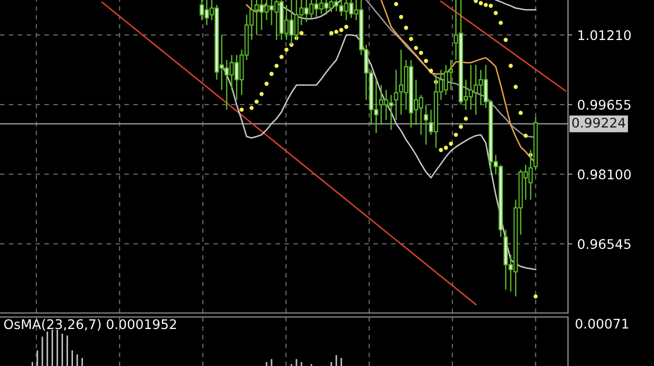 The image size is (654, 366). Describe the element at coordinates (604, 244) in the screenshot. I see `y-tick-label: 0.96545` at that location.